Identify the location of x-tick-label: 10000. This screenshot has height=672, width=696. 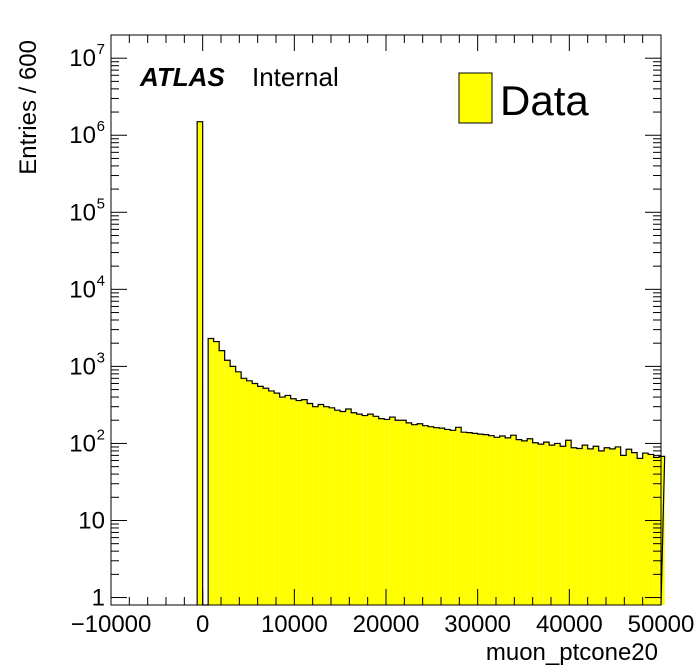
(294, 624).